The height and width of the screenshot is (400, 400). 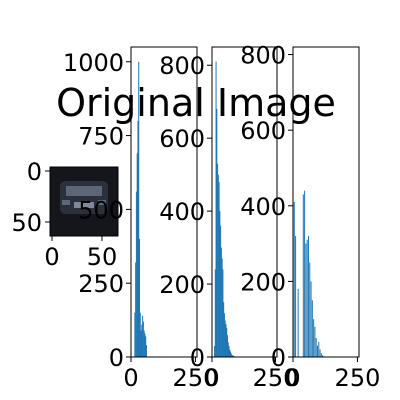 I want to click on histogram-3-x-tick-label-0: 0, so click(x=292, y=378).